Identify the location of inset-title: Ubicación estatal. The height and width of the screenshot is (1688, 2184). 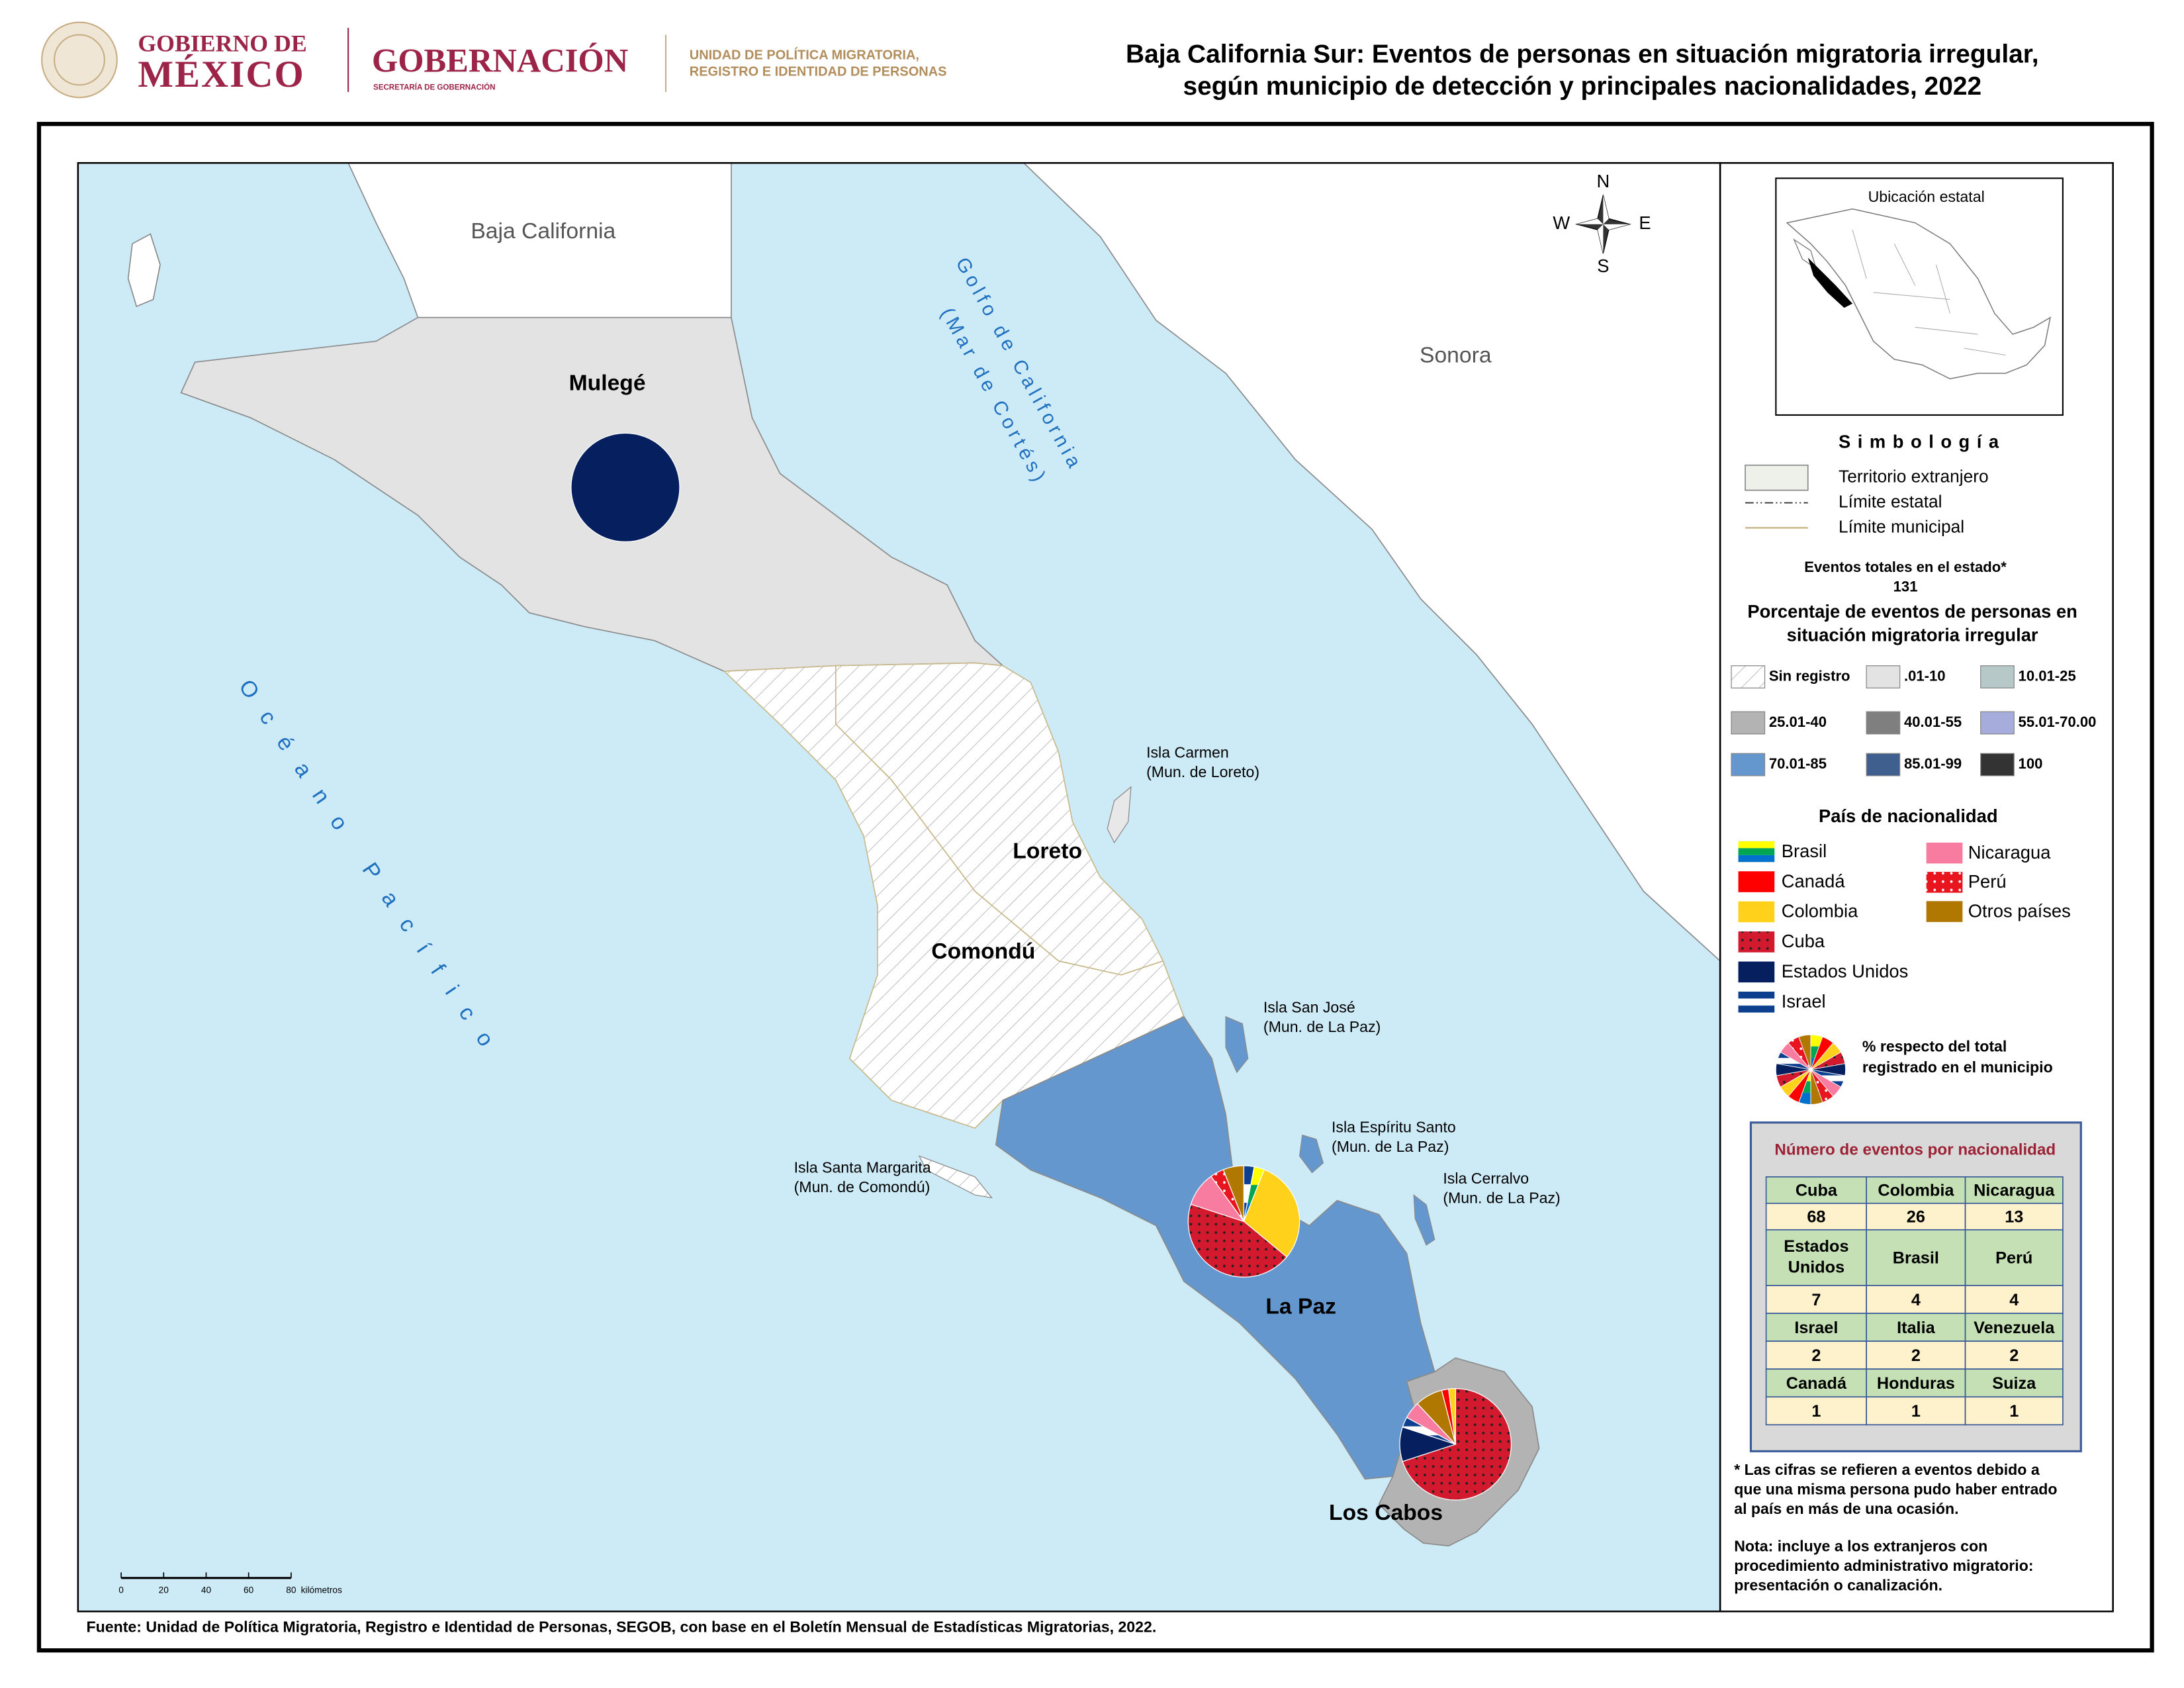
(1926, 196).